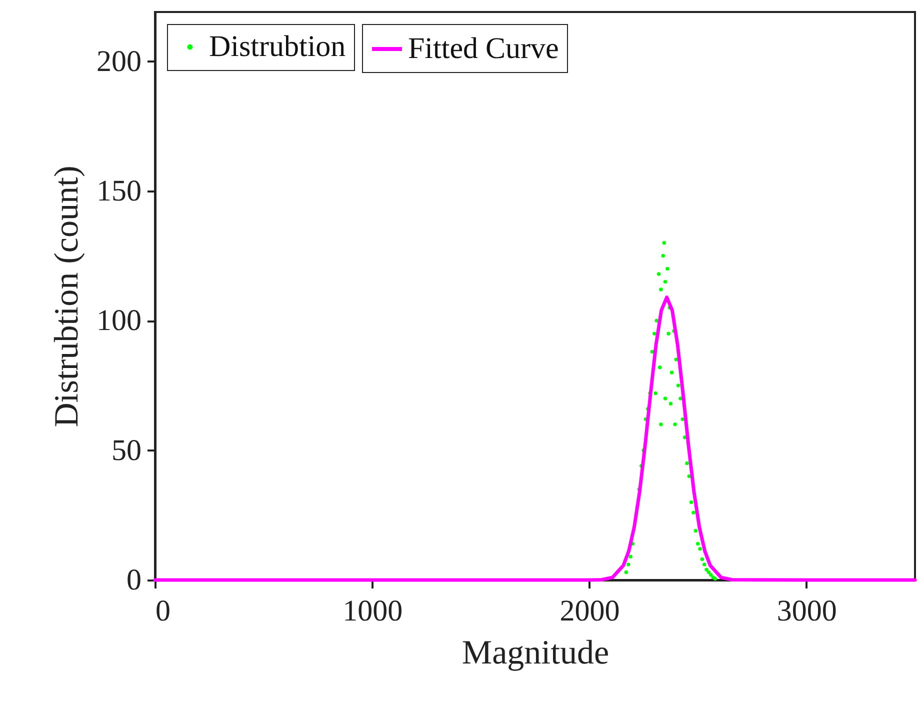 This screenshot has height=715, width=920. Describe the element at coordinates (134, 580) in the screenshot. I see `y-tick-label: 0` at that location.